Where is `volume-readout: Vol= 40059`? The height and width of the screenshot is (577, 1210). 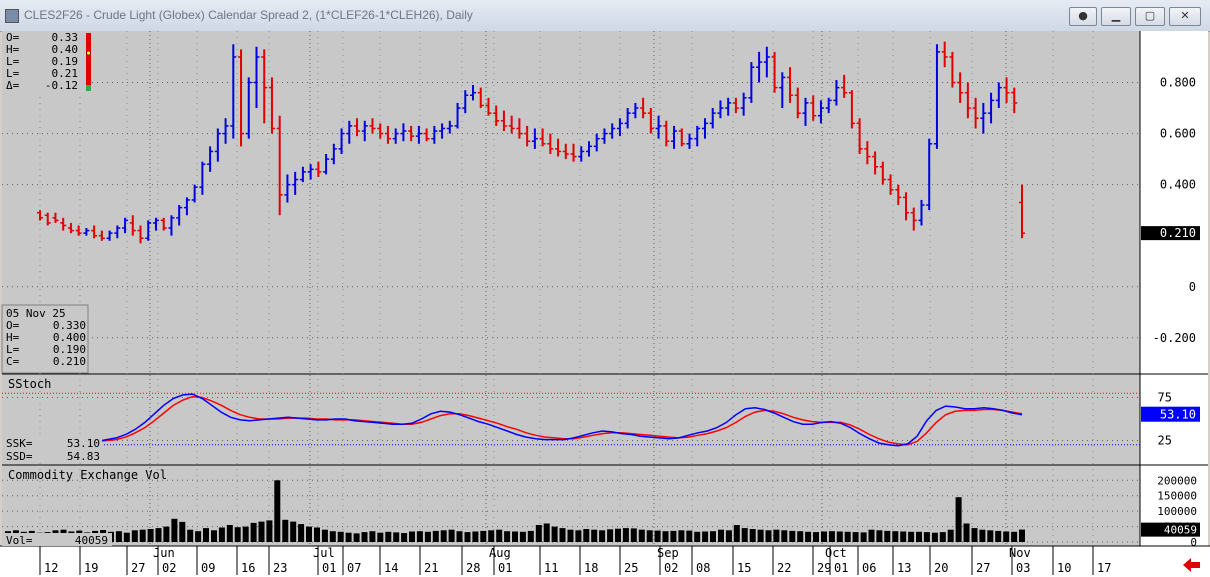
volume-readout: Vol= 40059 is located at coordinates (57, 540).